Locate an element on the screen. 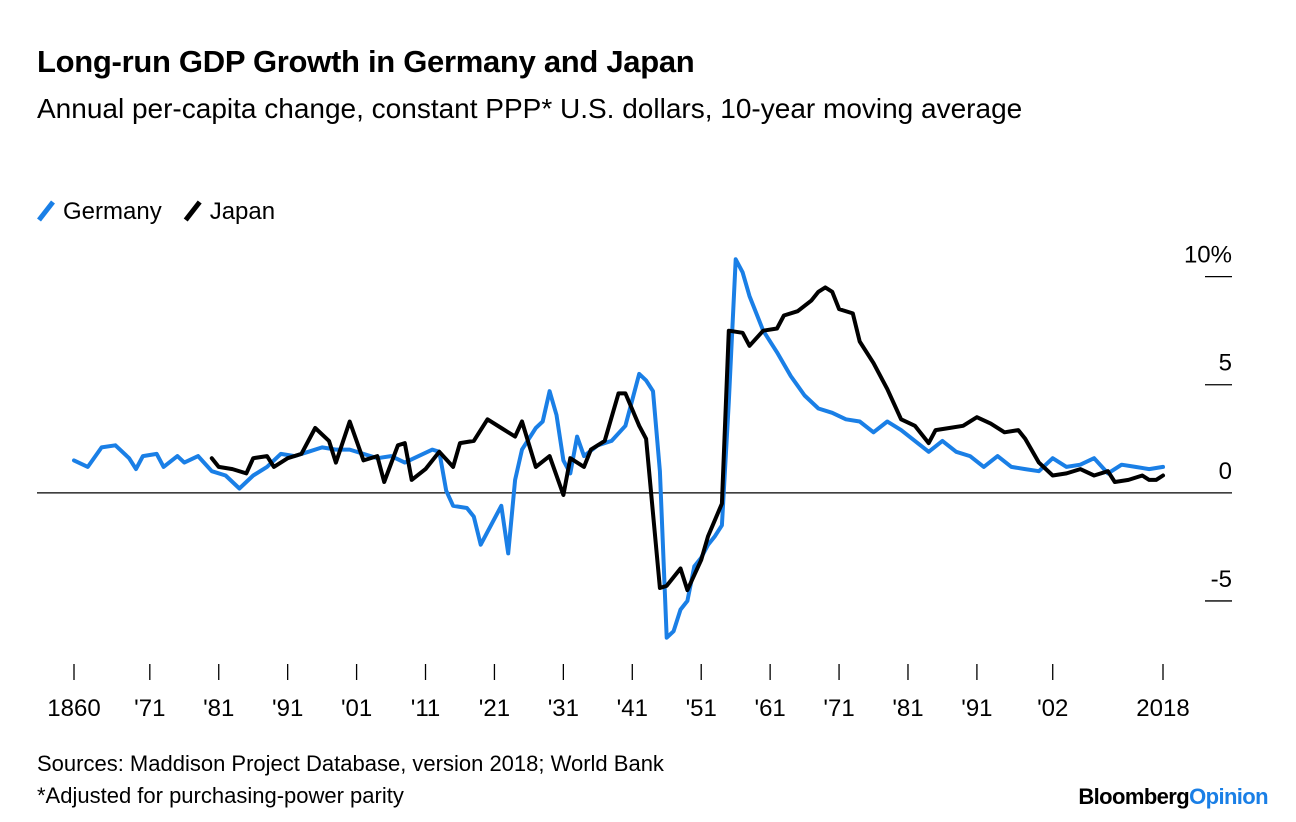 The image size is (1296, 822). y-tick-label: 0 is located at coordinates (1225, 471).